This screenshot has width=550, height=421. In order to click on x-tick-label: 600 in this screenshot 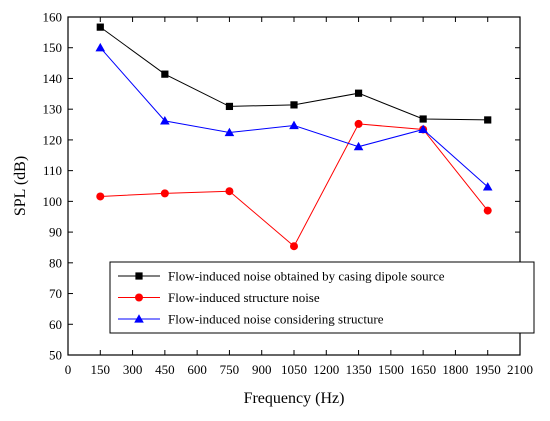, I will do `click(197, 369)`.